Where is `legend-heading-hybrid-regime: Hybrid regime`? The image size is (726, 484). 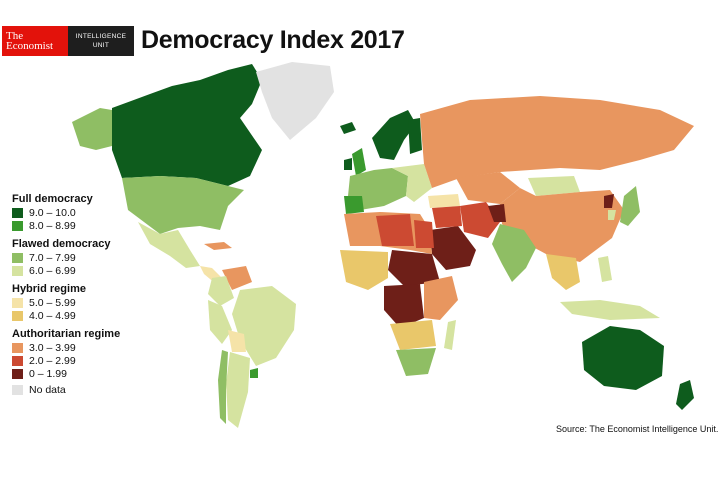
legend-heading-hybrid-regime: Hybrid regime is located at coordinates (49, 289).